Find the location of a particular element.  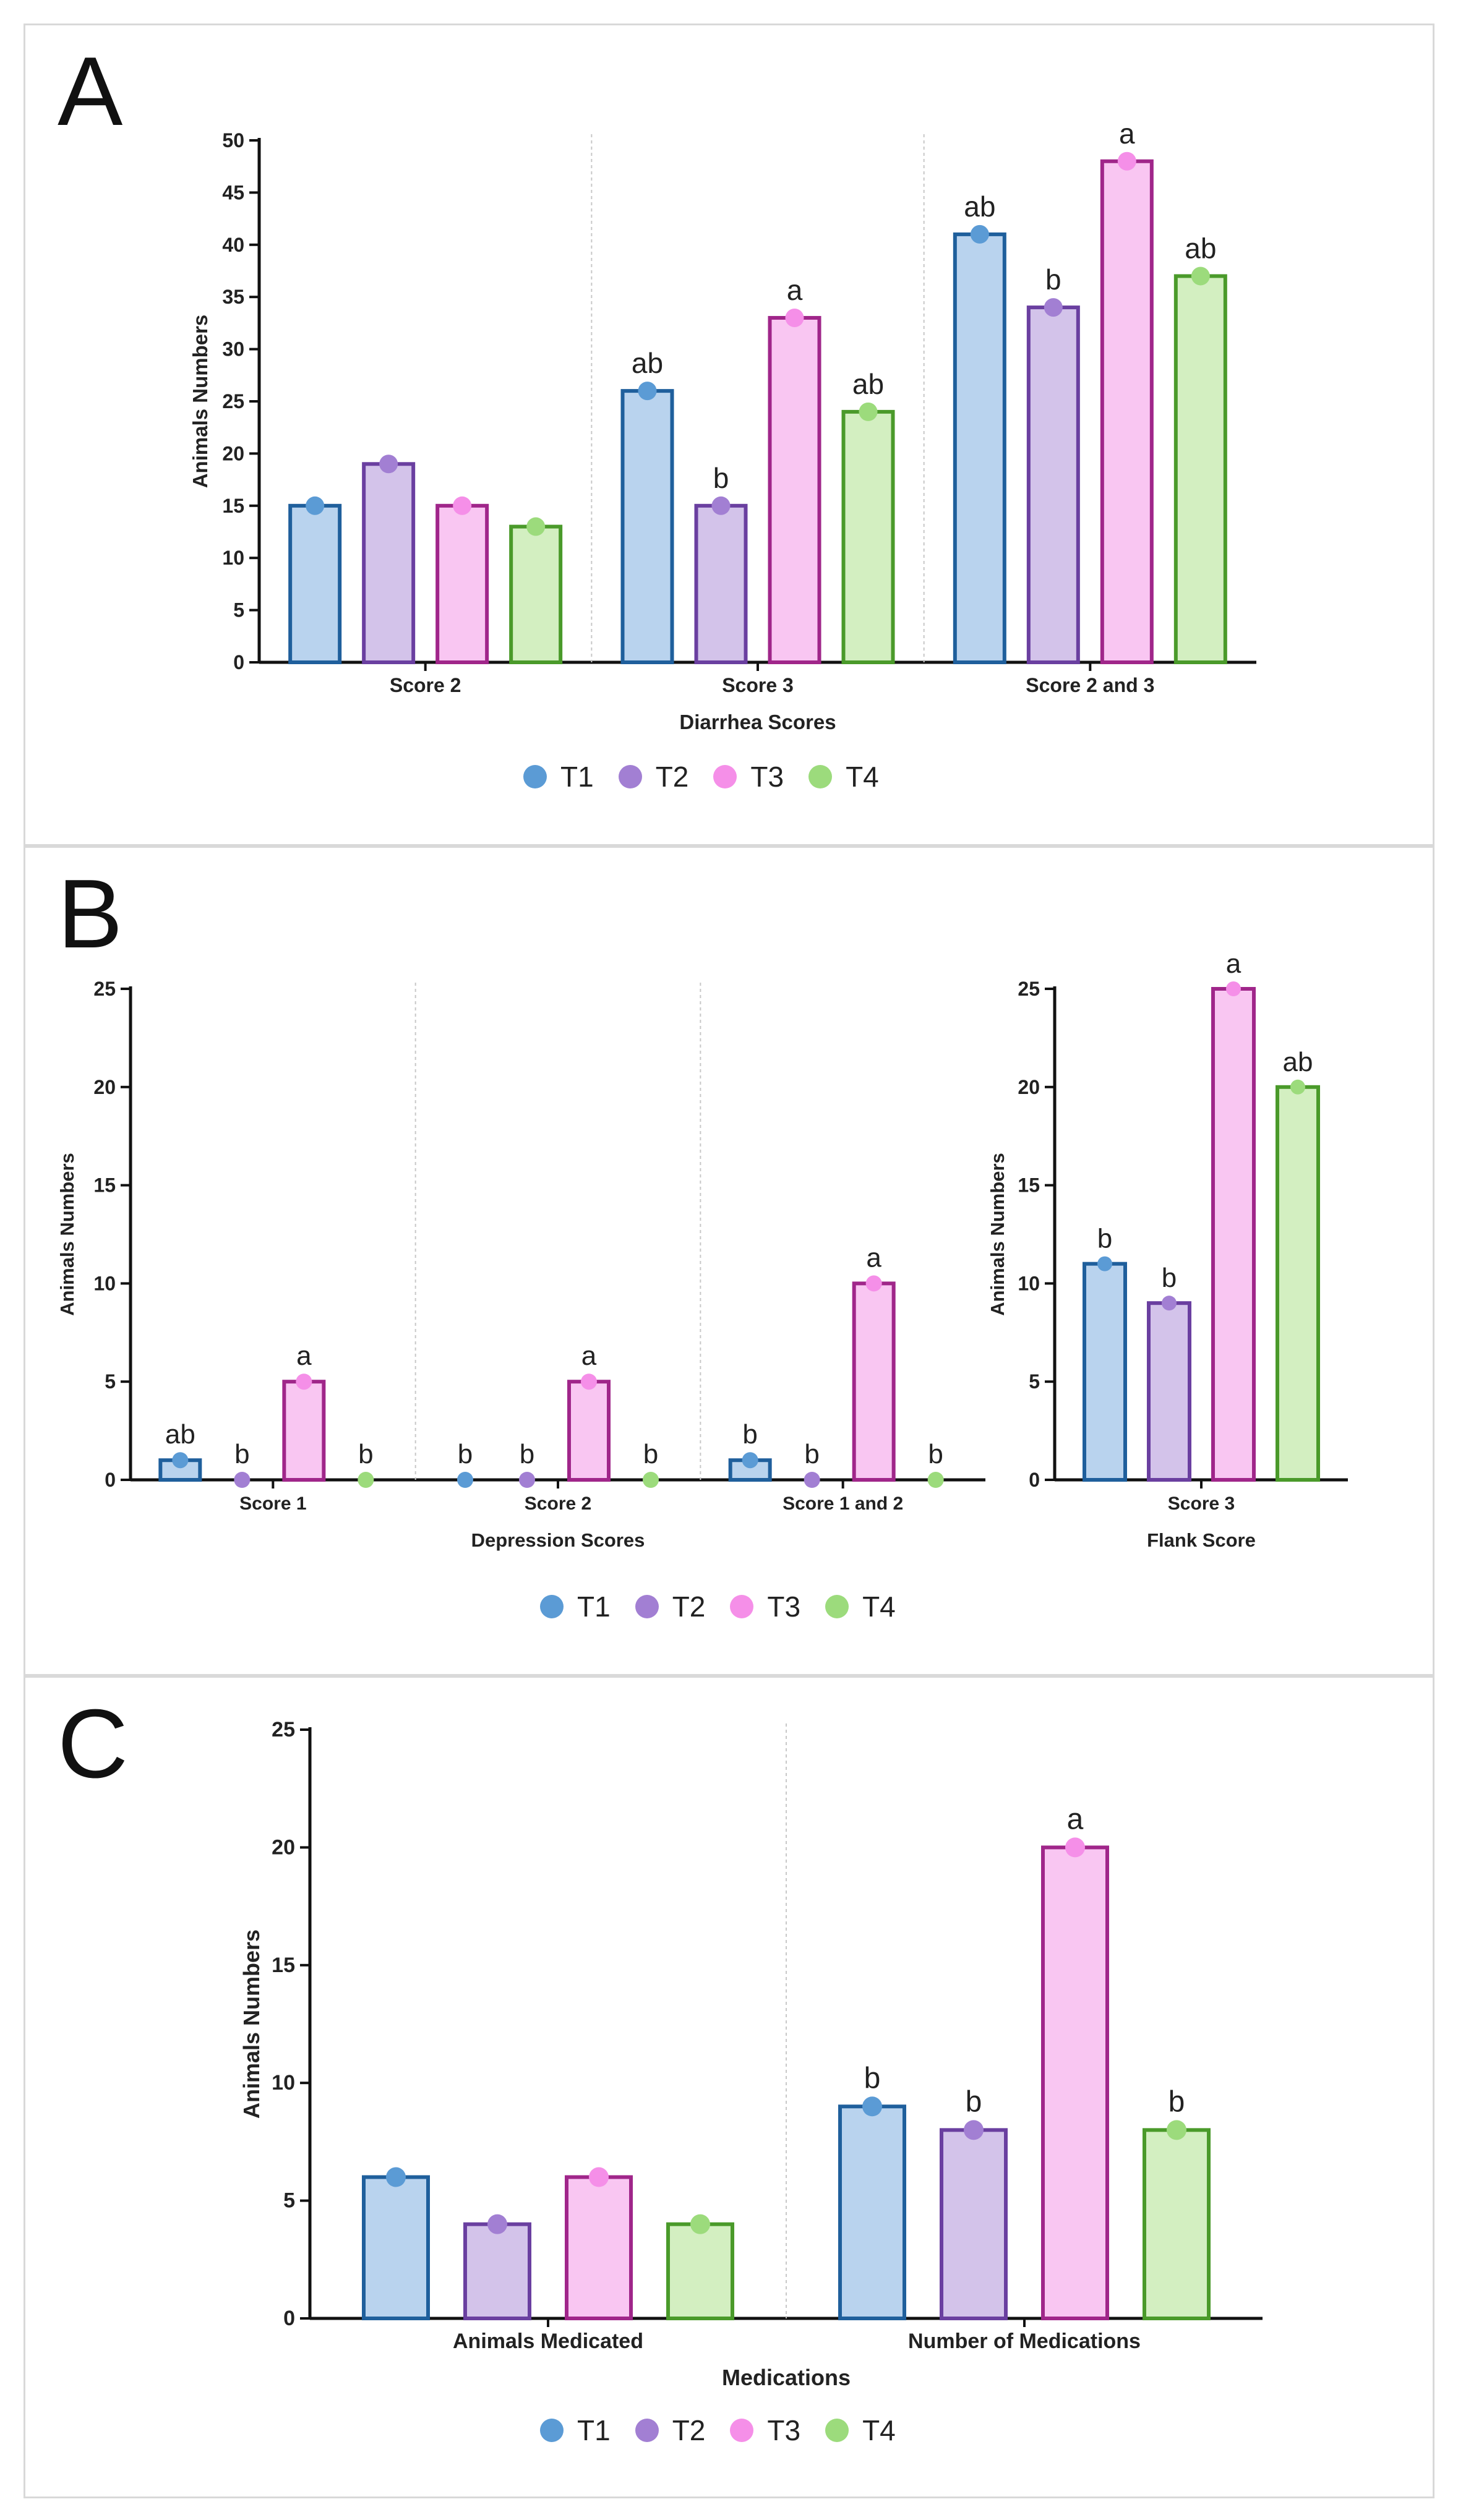

bar-a-t1 is located at coordinates (647, 526).